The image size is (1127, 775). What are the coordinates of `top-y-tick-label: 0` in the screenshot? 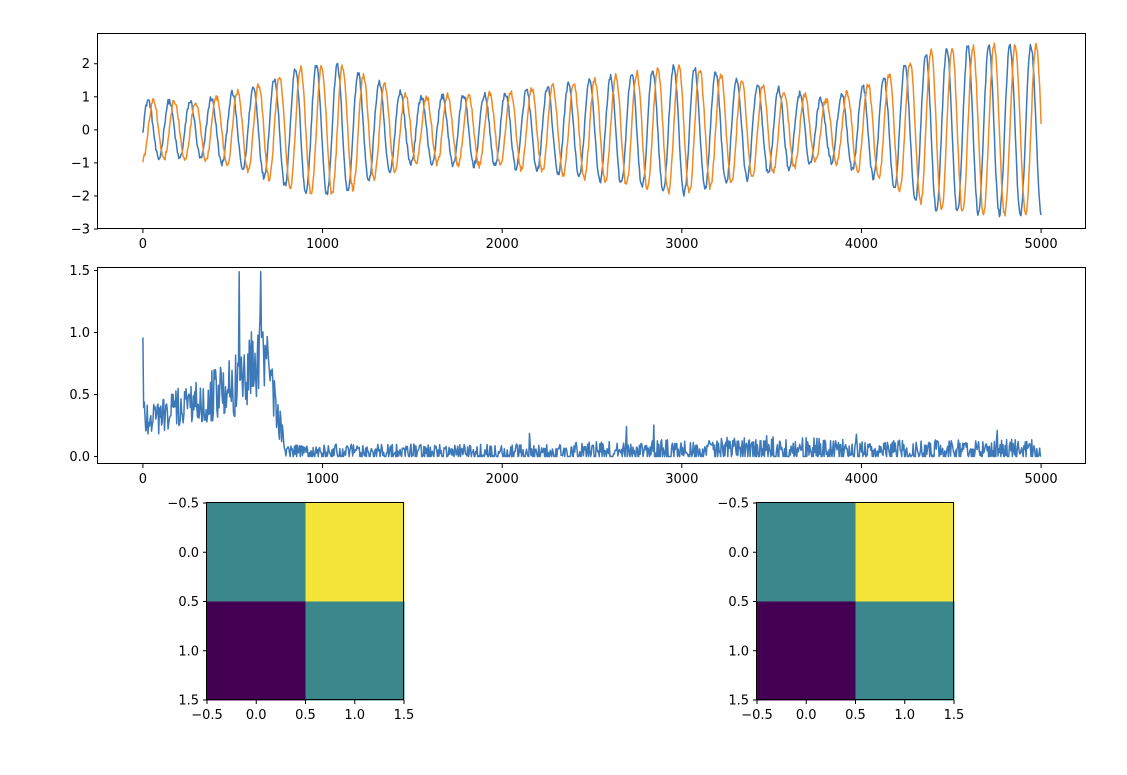 It's located at (86, 130).